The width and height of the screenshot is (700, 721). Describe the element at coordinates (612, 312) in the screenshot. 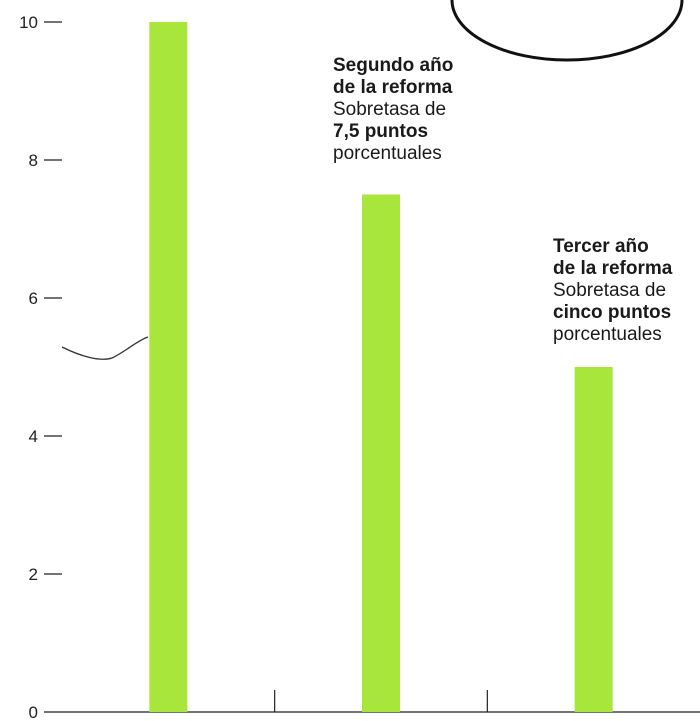

I see `annotation-bold-value: cinco puntos` at that location.